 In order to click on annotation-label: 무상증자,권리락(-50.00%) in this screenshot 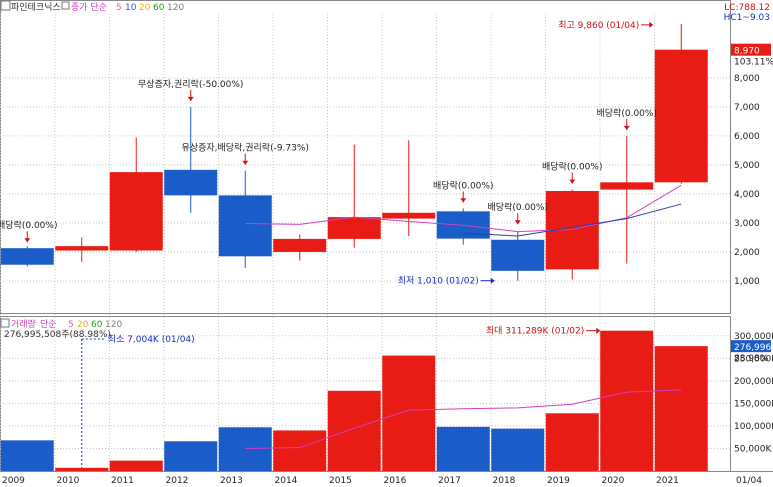, I will do `click(190, 84)`.